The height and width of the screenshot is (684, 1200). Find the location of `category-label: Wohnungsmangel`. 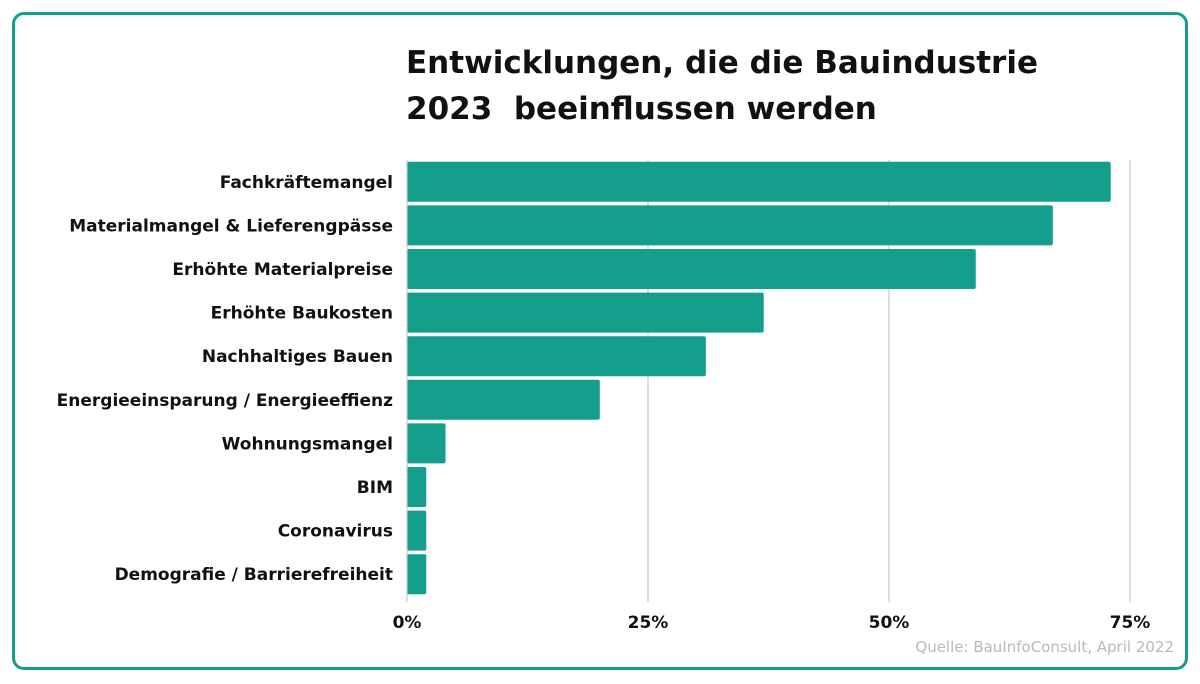

category-label: Wohnungsmangel is located at coordinates (307, 444).